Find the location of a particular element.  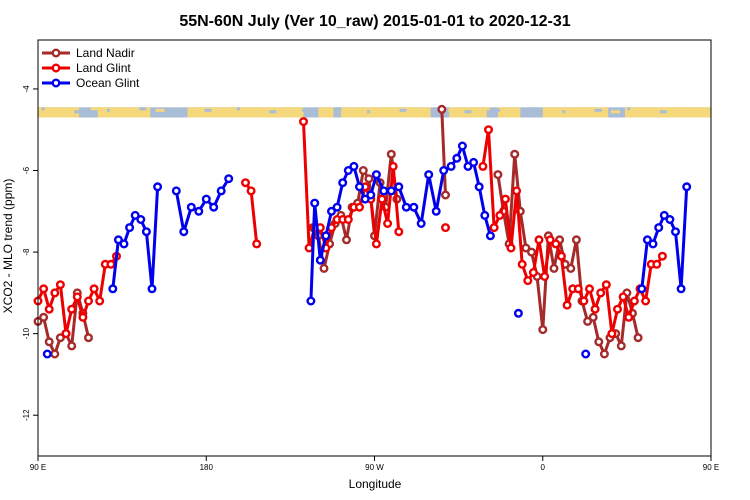

x-tick-label: 0 is located at coordinates (543, 467).